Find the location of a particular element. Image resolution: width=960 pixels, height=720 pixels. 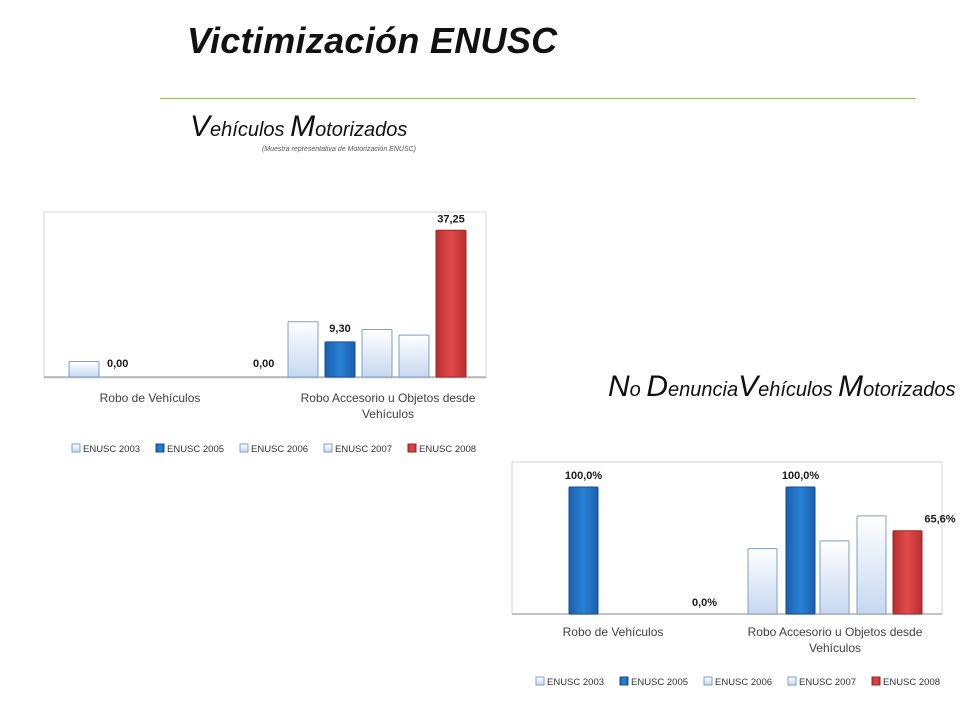

chart2-title-part: ehículos is located at coordinates (798, 390).